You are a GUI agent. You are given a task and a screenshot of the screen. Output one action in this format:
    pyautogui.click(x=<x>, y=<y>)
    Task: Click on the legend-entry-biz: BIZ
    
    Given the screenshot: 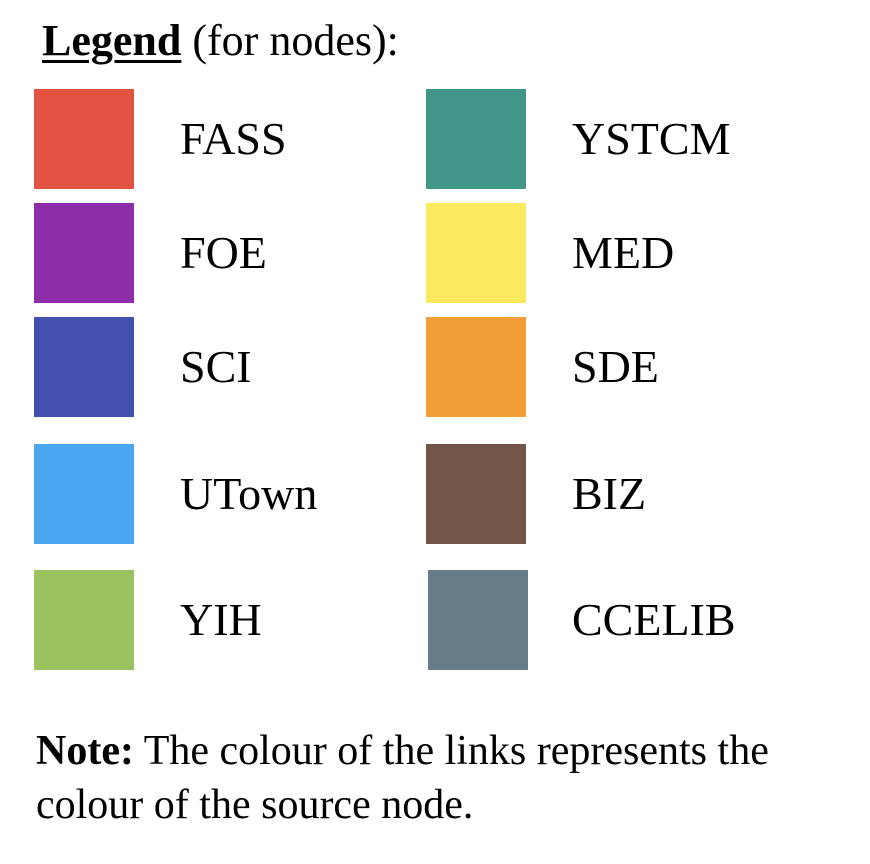 What is the action you would take?
    pyautogui.click(x=626, y=494)
    